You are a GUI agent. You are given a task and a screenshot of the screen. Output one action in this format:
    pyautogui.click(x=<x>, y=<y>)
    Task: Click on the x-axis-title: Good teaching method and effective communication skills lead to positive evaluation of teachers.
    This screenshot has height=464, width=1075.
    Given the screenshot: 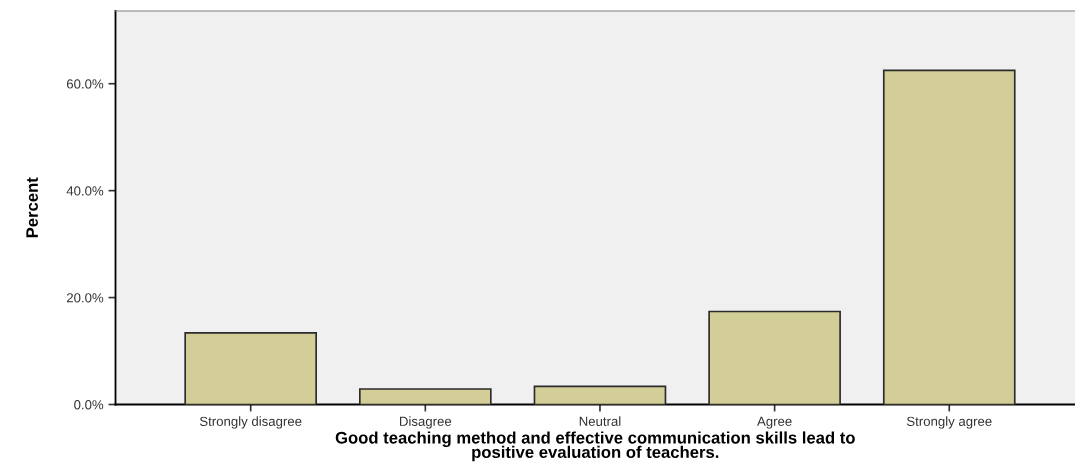 What is the action you would take?
    pyautogui.click(x=595, y=446)
    